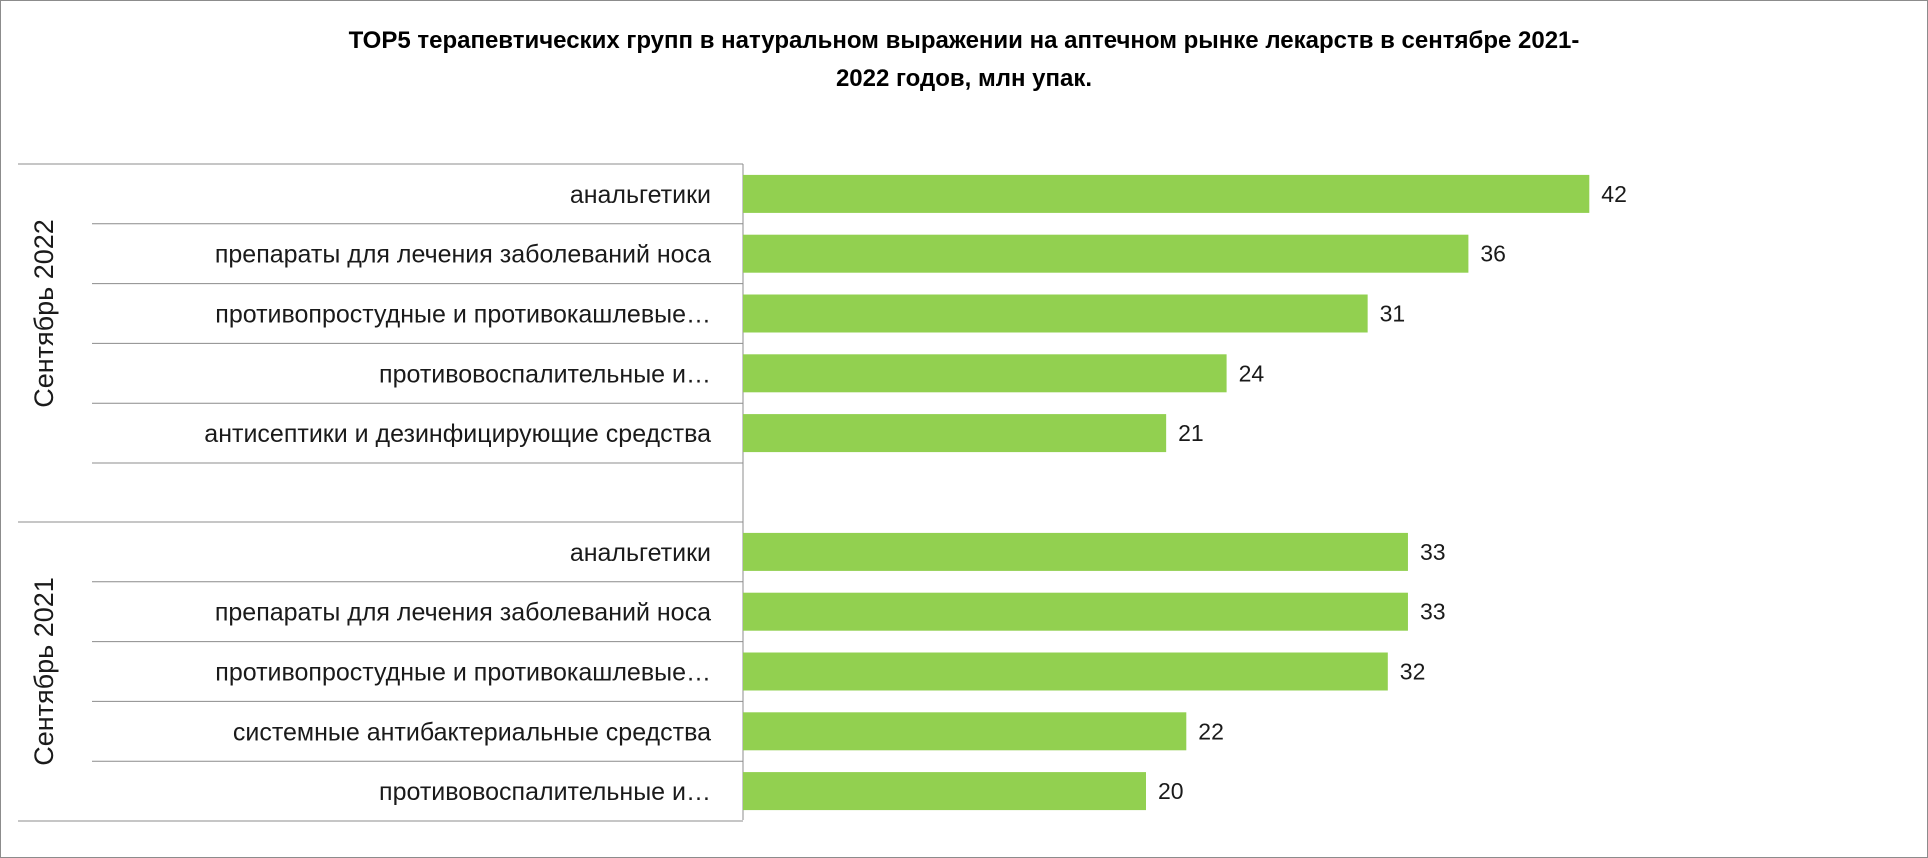 Image resolution: width=1928 pixels, height=858 pixels. Describe the element at coordinates (1614, 194) in the screenshot. I see `value-label: 42` at that location.